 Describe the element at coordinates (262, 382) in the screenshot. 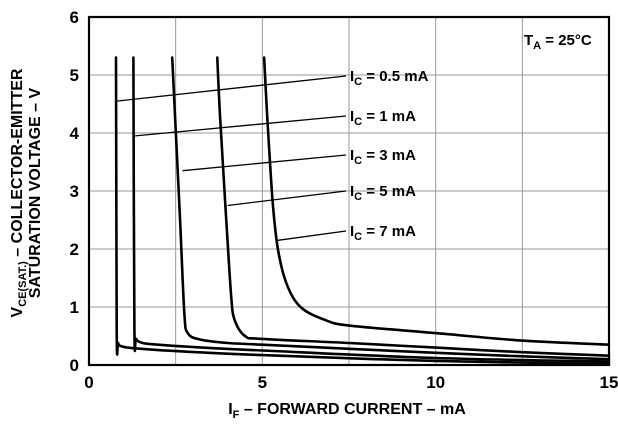

I see `x-tick-label: 5` at that location.